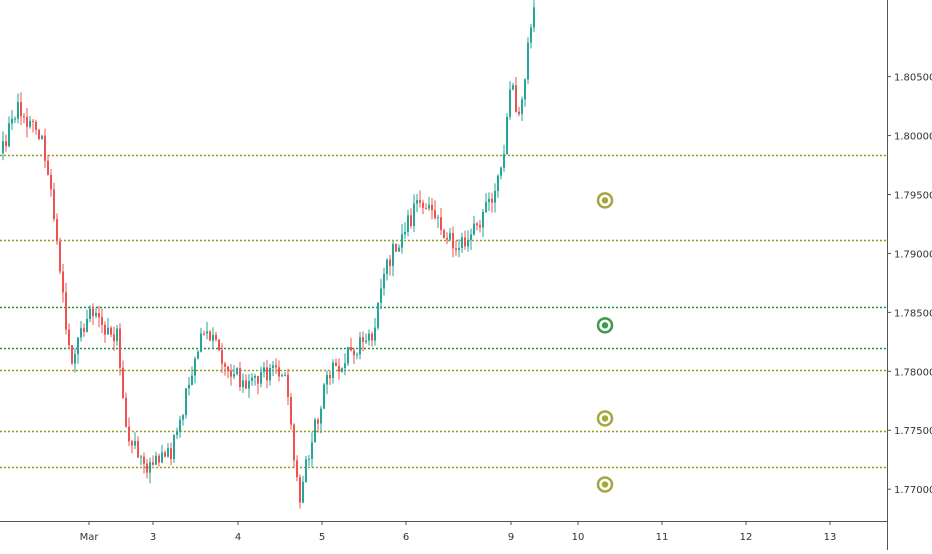 Image resolution: width=932 pixels, height=554 pixels. What do you see at coordinates (238, 537) in the screenshot?
I see `x-tick-label: 4` at bounding box center [238, 537].